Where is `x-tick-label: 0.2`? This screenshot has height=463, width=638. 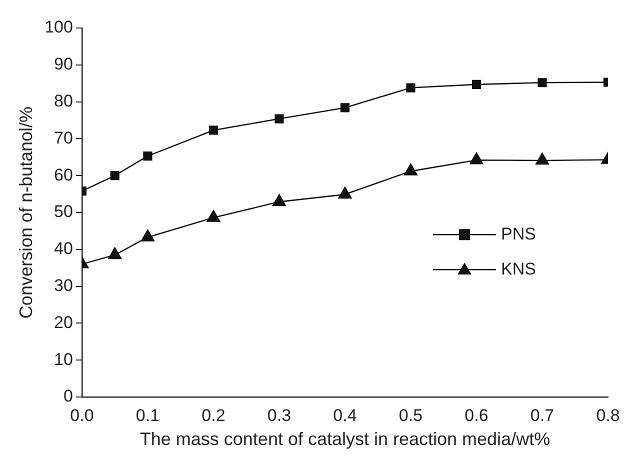 x-tick-label: 0.2 is located at coordinates (214, 415).